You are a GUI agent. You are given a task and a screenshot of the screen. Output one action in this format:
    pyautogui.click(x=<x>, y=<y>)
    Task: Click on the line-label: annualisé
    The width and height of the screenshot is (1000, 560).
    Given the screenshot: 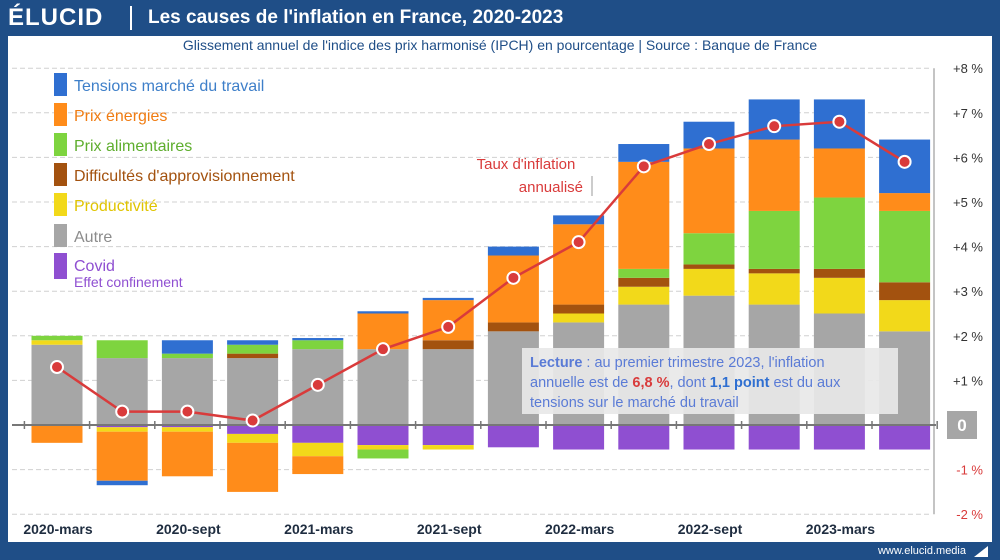 What is the action you would take?
    pyautogui.click(x=551, y=187)
    